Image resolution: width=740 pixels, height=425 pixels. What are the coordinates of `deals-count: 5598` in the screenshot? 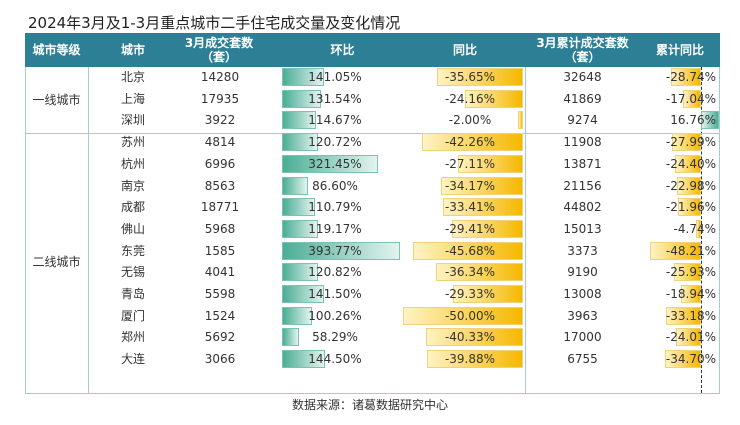 It's located at (220, 294).